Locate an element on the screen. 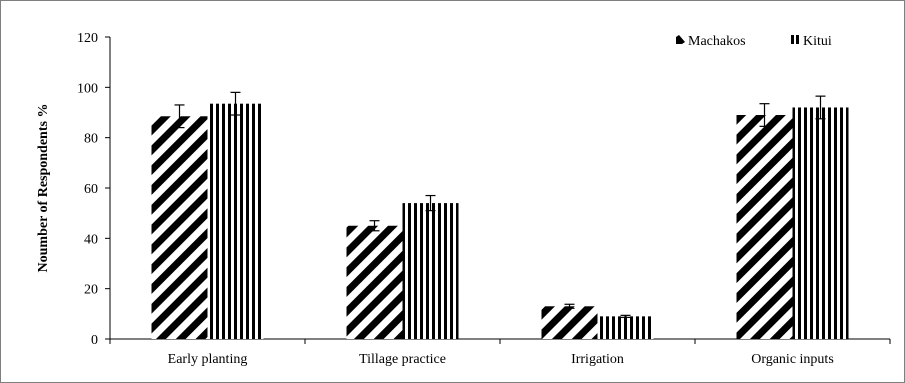 The image size is (905, 383). x-category-label: Organic inputs is located at coordinates (792, 359).